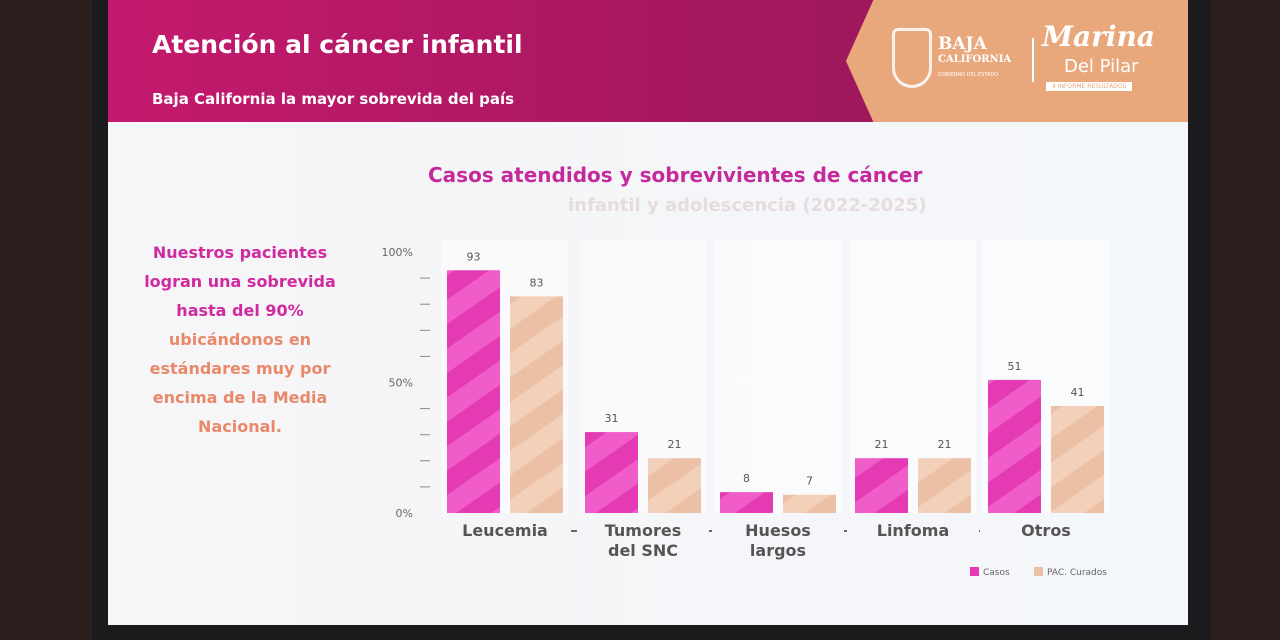 The image size is (1280, 640). What do you see at coordinates (746, 478) in the screenshot?
I see `data-label: 8` at bounding box center [746, 478].